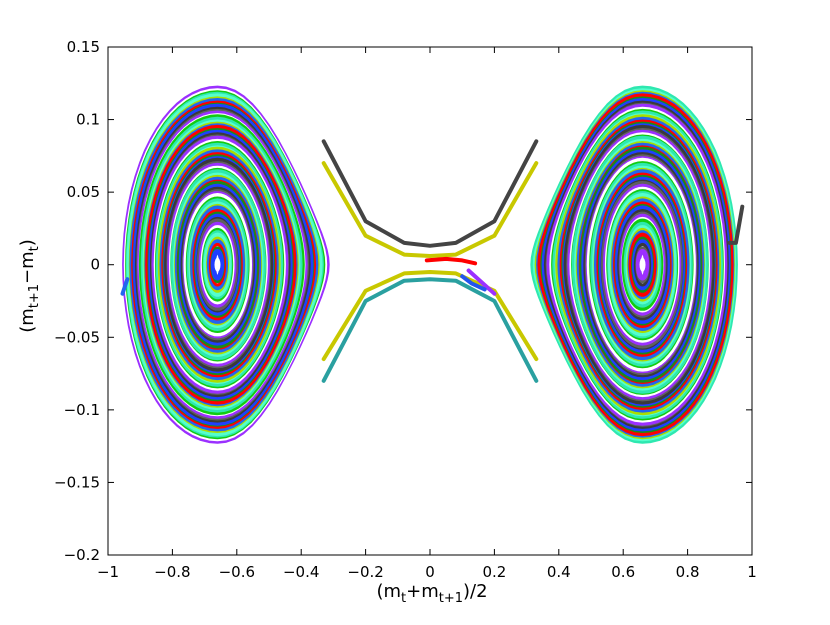  What do you see at coordinates (82, 410) in the screenshot?
I see `y-tick-label: −0.1` at bounding box center [82, 410].